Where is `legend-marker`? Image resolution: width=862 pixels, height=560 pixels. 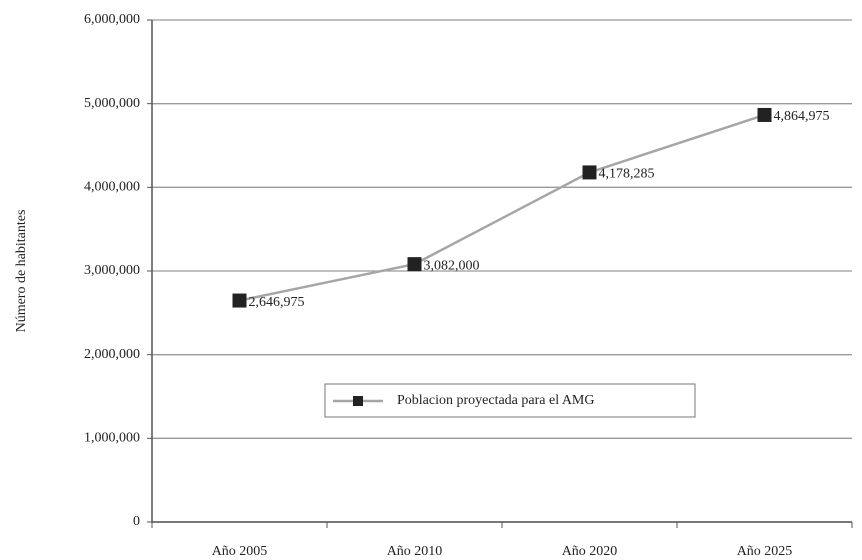 legend-marker is located at coordinates (358, 401).